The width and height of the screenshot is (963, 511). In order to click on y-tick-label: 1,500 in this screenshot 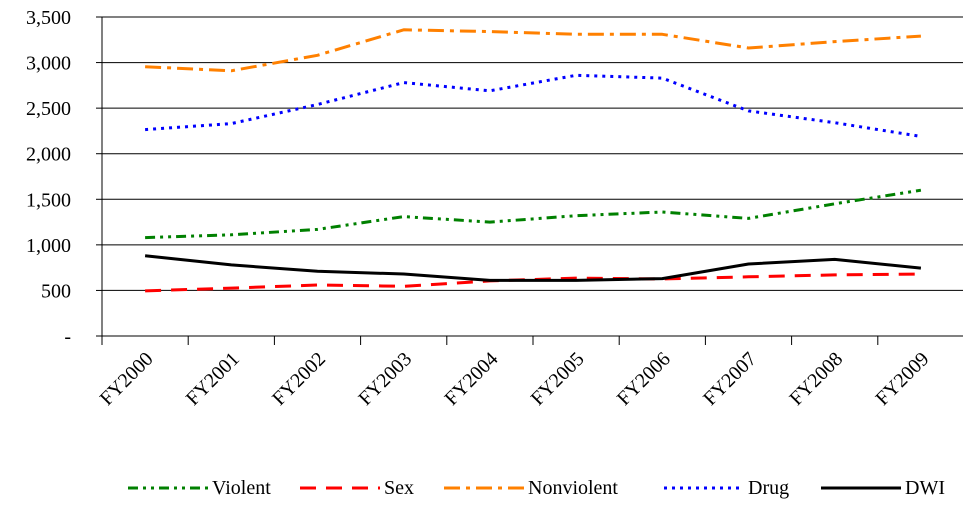, I will do `click(48, 200)`.